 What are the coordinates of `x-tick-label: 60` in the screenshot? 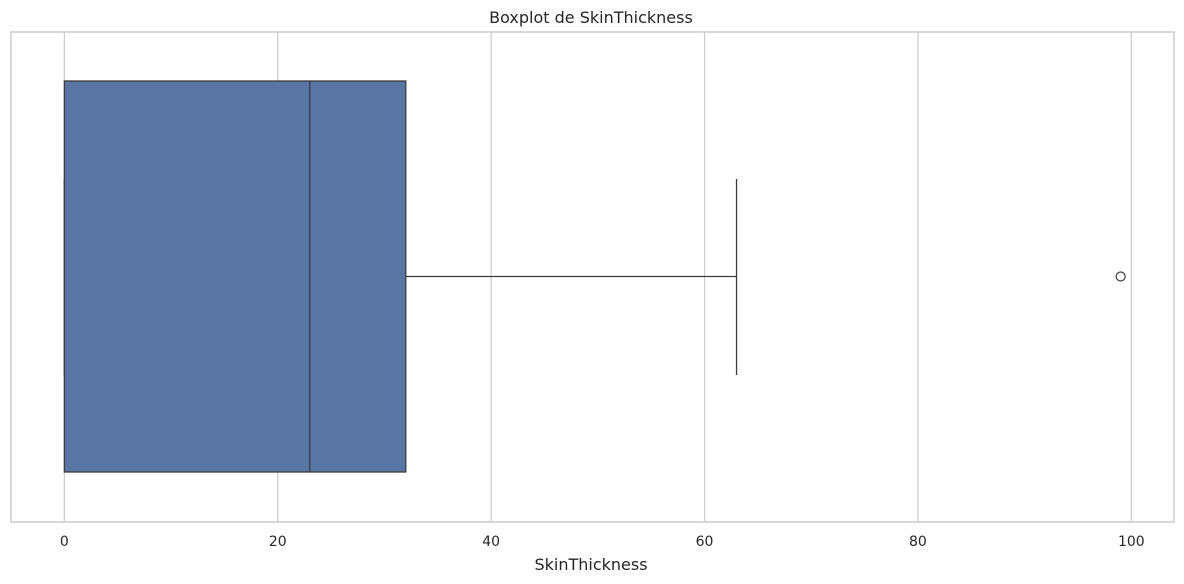 It's located at (705, 542).